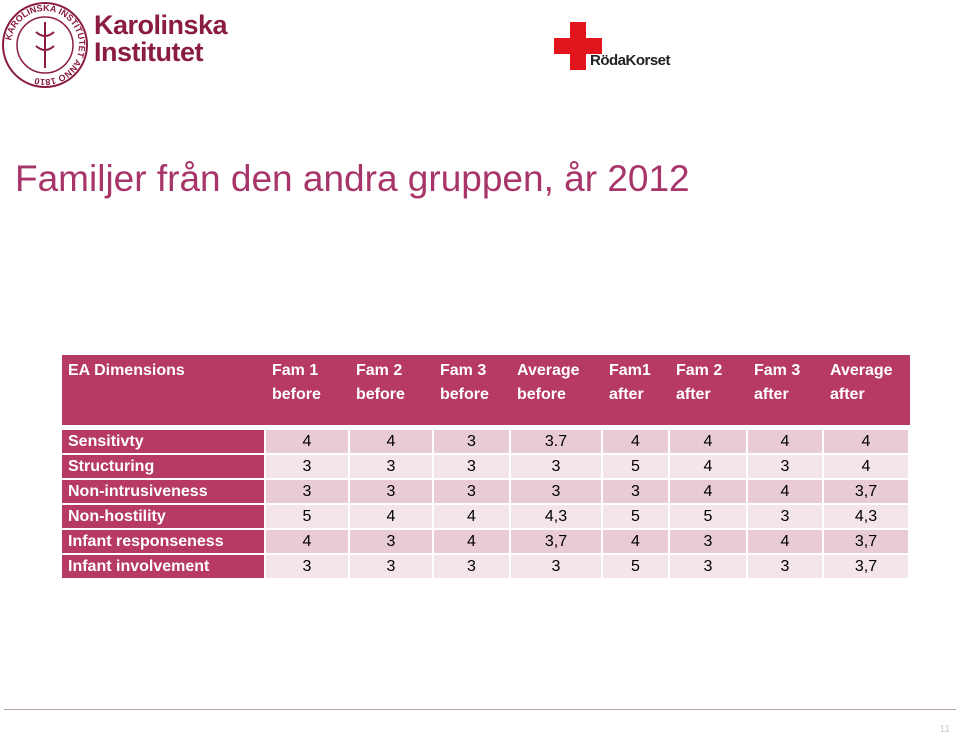 The image size is (960, 737). Describe the element at coordinates (164, 492) in the screenshot. I see `row-label: Non-intrusiveness` at that location.